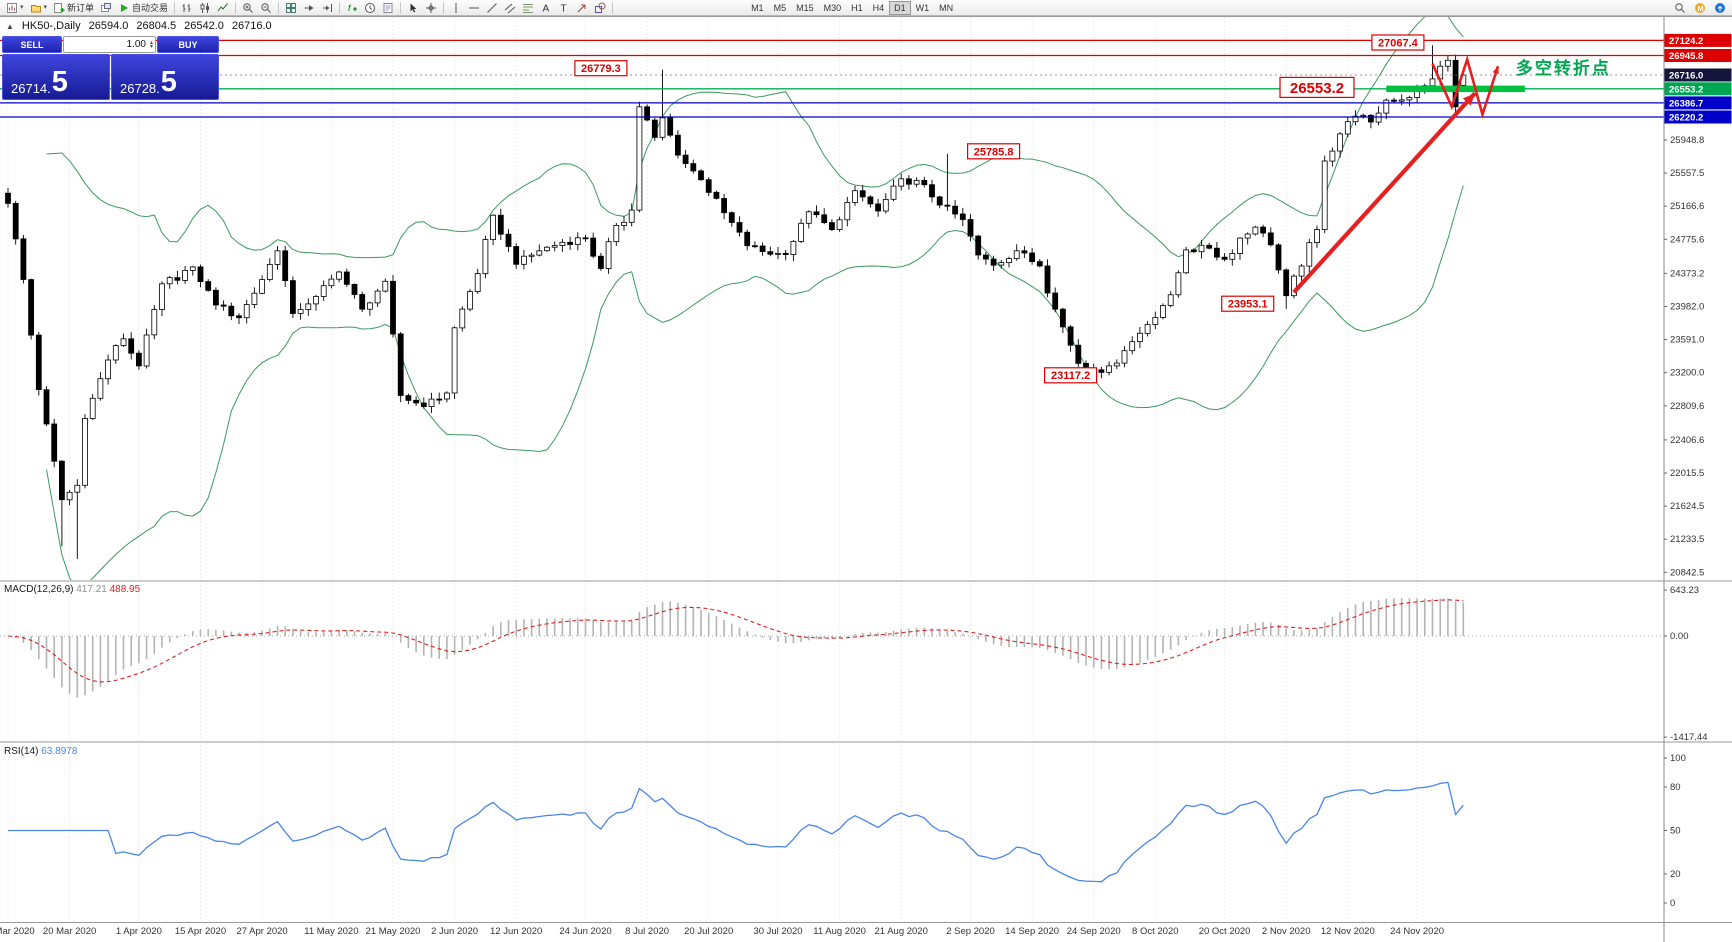 The image size is (1732, 942). What do you see at coordinates (1687, 572) in the screenshot?
I see `svg-text: 20842.5` at bounding box center [1687, 572].